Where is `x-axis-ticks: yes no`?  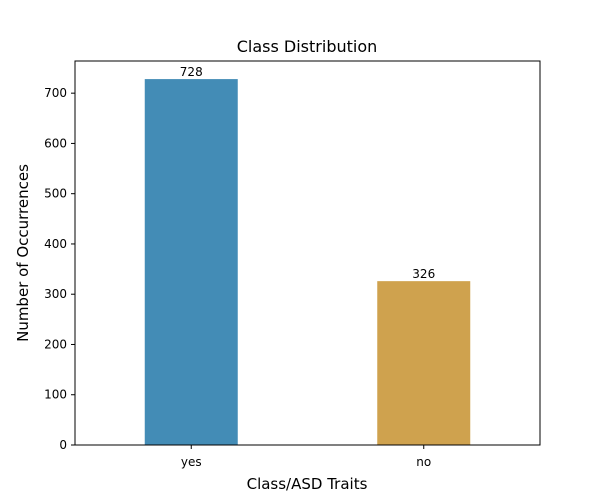
x-axis-ticks: yes no is located at coordinates (306, 457).